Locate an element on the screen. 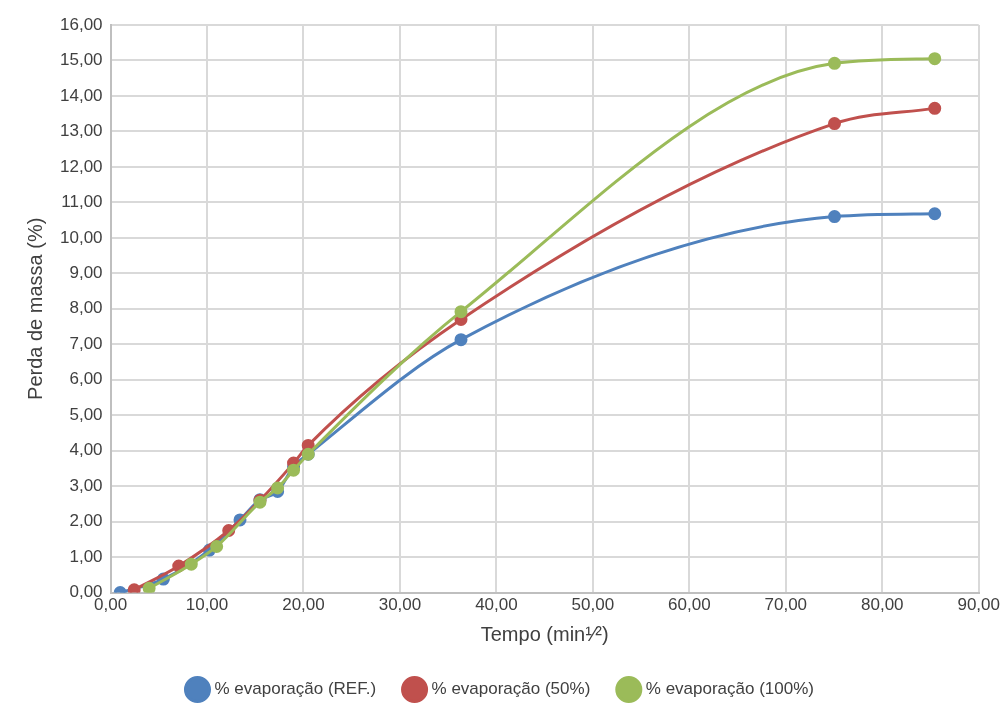  y-tick-label: 8,00 is located at coordinates (86, 308).